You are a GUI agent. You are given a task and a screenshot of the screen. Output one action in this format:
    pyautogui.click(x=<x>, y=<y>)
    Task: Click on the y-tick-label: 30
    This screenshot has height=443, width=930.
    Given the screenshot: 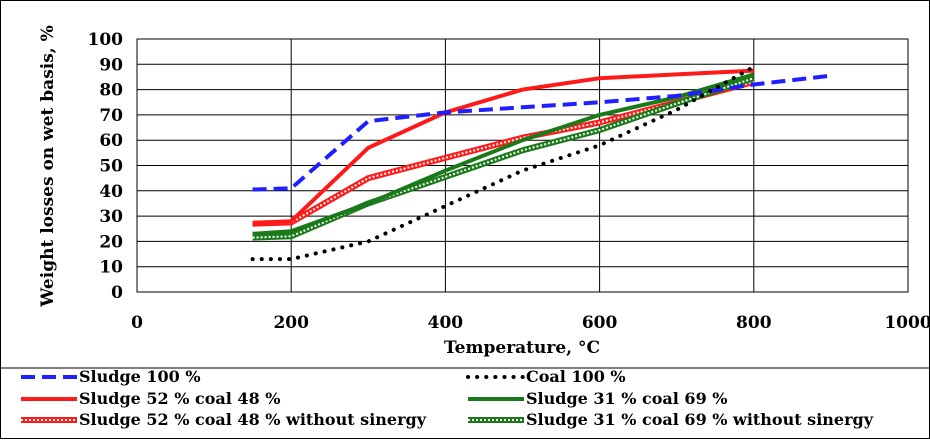 What is the action you would take?
    pyautogui.click(x=111, y=217)
    